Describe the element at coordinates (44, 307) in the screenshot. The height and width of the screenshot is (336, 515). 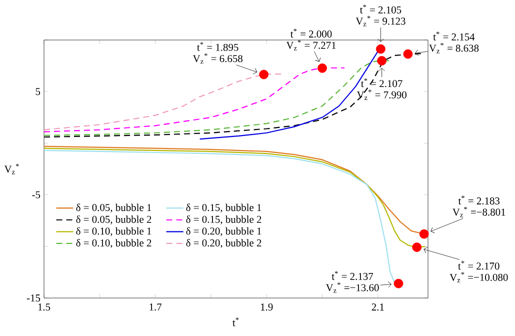
I see `x-tick-label: 1.5` at that location.